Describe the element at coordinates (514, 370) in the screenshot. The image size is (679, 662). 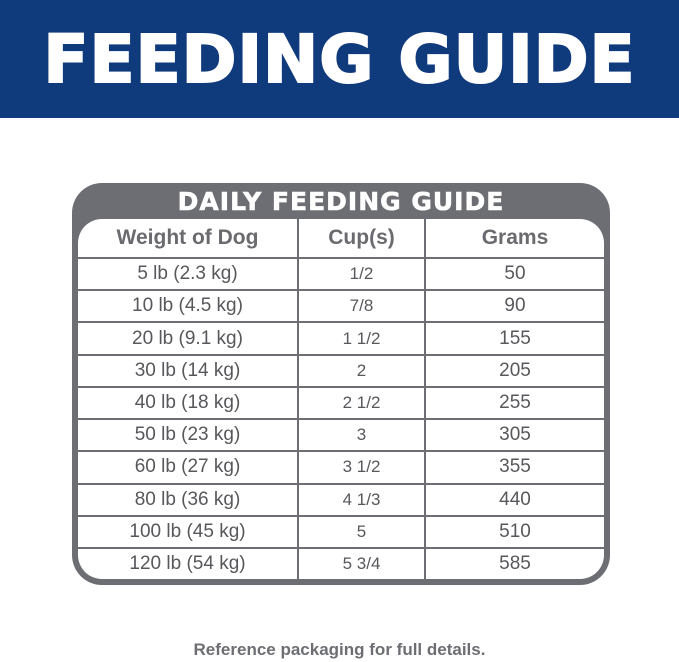
I see `cell-grams: 205` at that location.